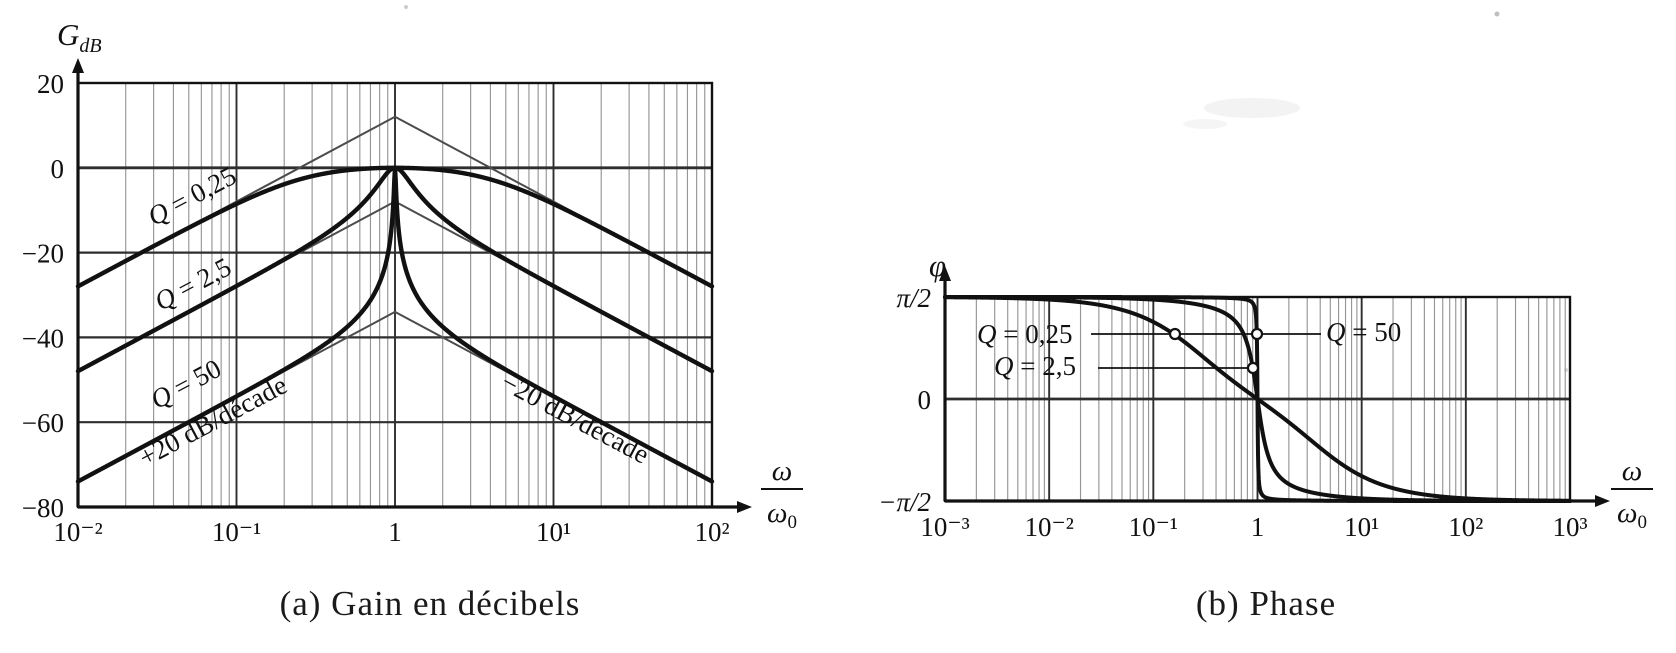 This screenshot has width=1676, height=653. What do you see at coordinates (913, 298) in the screenshot?
I see `y-tick-label: π/2` at bounding box center [913, 298].